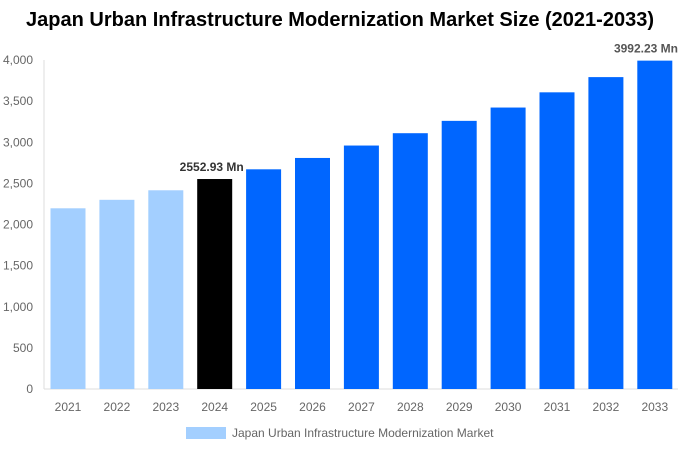 The height and width of the screenshot is (450, 680). Describe the element at coordinates (18, 266) in the screenshot. I see `y-tick-label: 1,500` at that location.